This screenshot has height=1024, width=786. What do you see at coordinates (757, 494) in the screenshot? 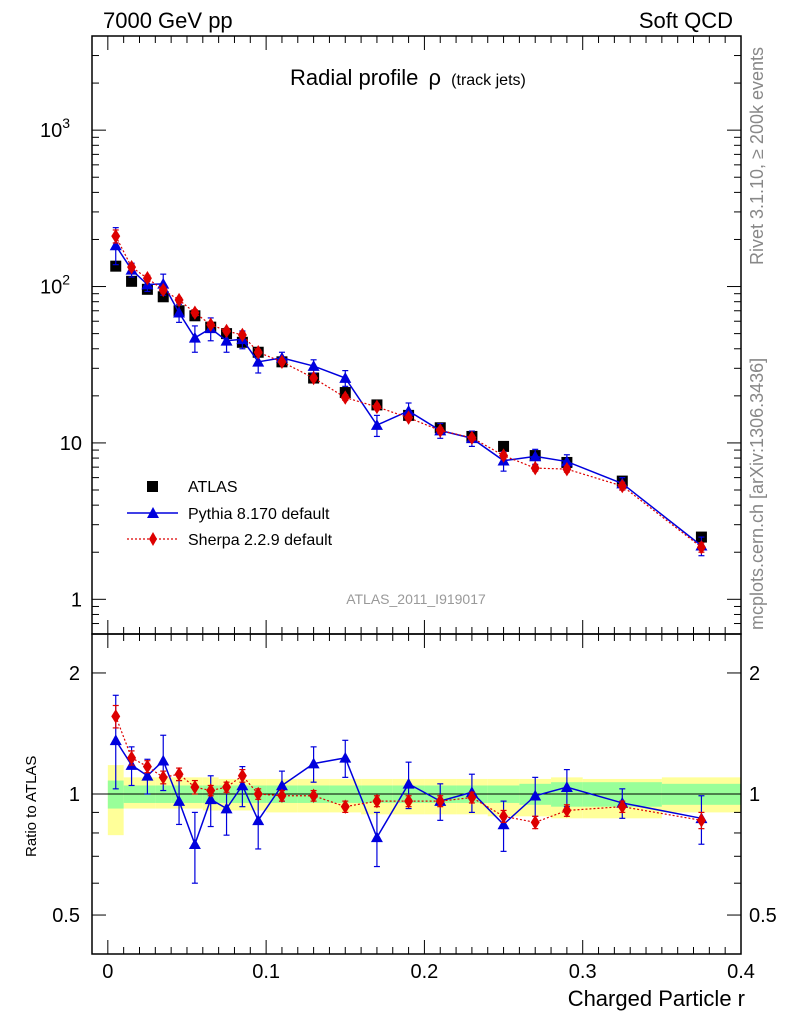
I see `mcplots-label: mcplots.cern.ch [arXiv:1306.3436]` at bounding box center [757, 494].